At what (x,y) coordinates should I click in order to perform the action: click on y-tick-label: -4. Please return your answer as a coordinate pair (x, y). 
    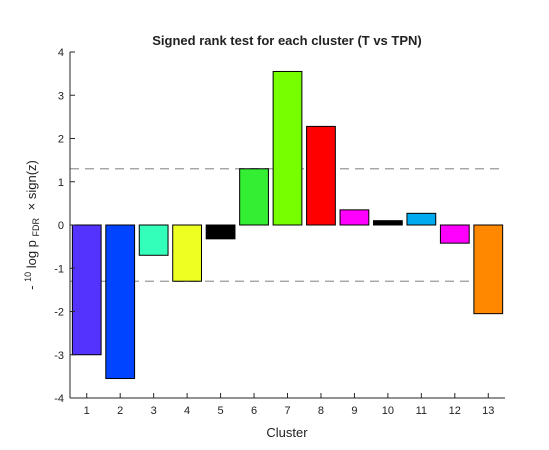
    Looking at the image, I should click on (59, 399).